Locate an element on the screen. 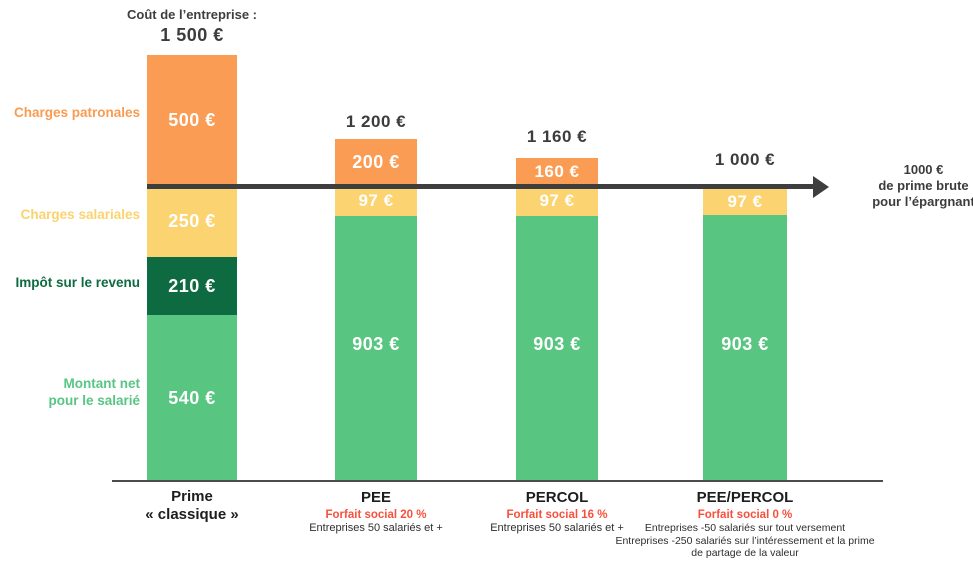 This screenshot has width=973, height=563. arrow-note-line3: pour l’épargnant is located at coordinates (922, 201).